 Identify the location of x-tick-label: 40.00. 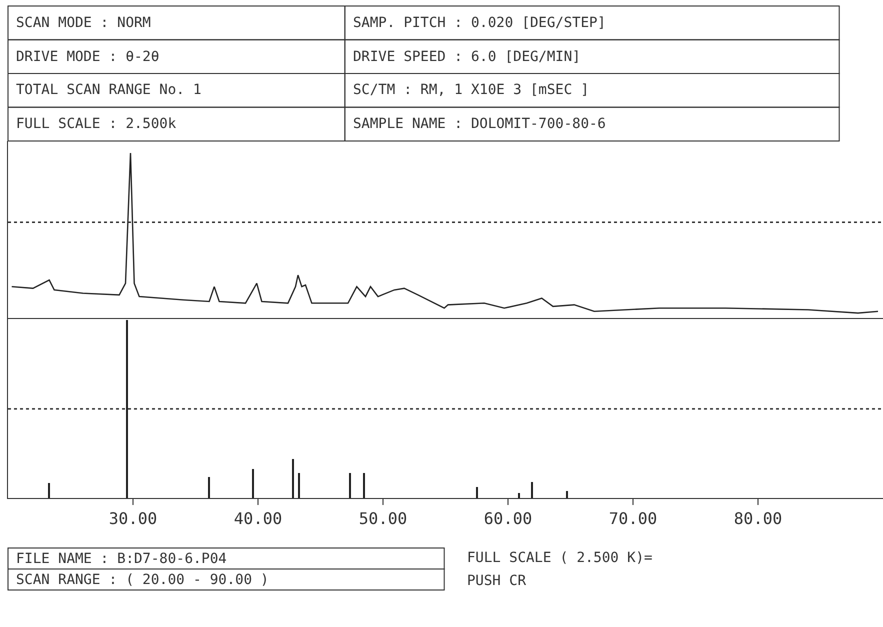
(258, 518).